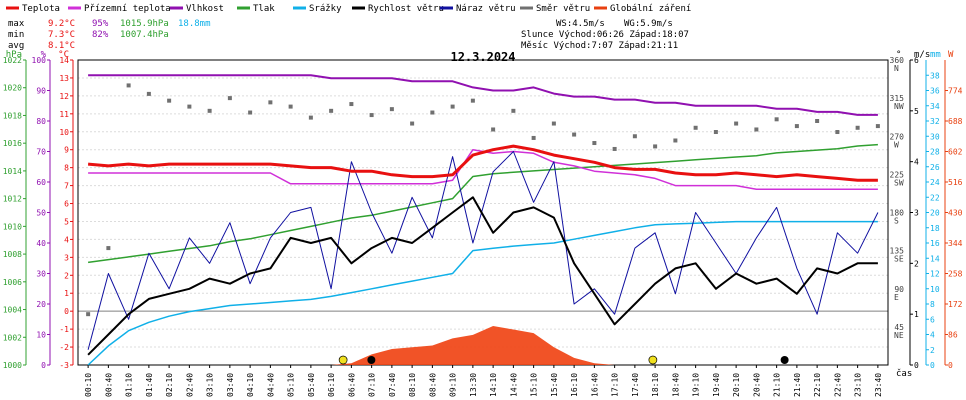 The width and height of the screenshot is (966, 400). What do you see at coordinates (108, 385) in the screenshot?
I see `x-tick-label-1: 00:40` at bounding box center [108, 385].